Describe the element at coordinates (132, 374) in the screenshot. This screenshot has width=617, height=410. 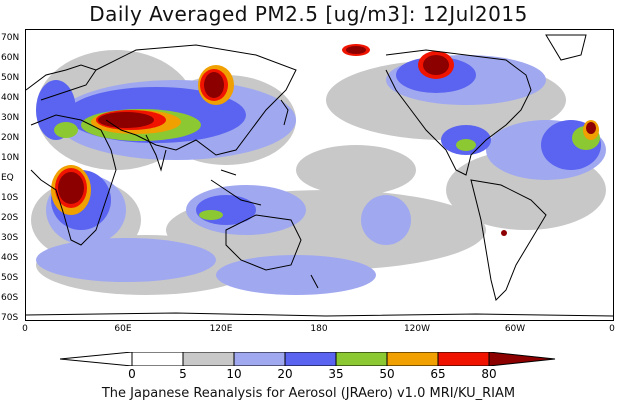
I see `colorbar-tick: 0` at that location.